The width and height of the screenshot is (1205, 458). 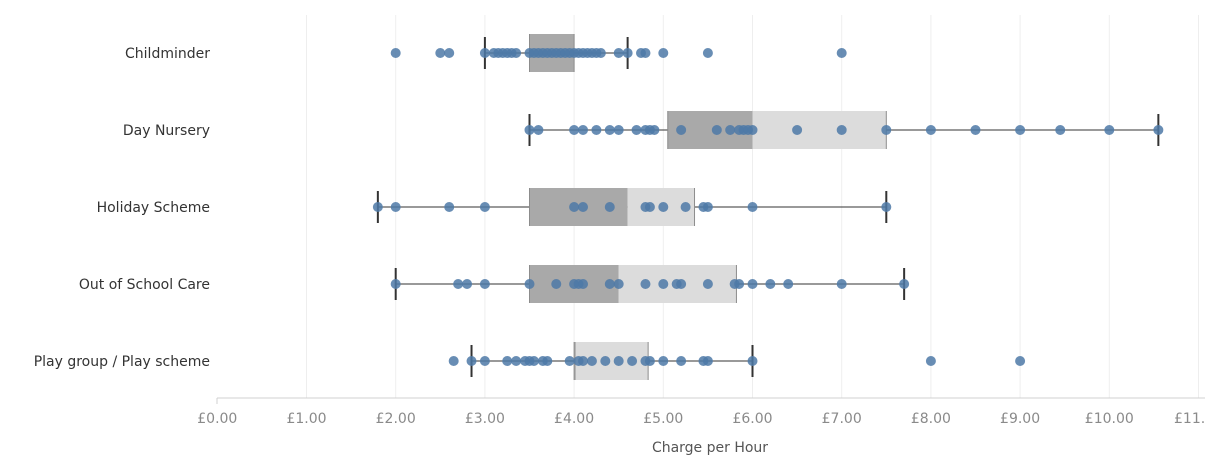 What do you see at coordinates (494, 207) in the screenshot?
I see `category-row: Holiday Scheme` at bounding box center [494, 207].